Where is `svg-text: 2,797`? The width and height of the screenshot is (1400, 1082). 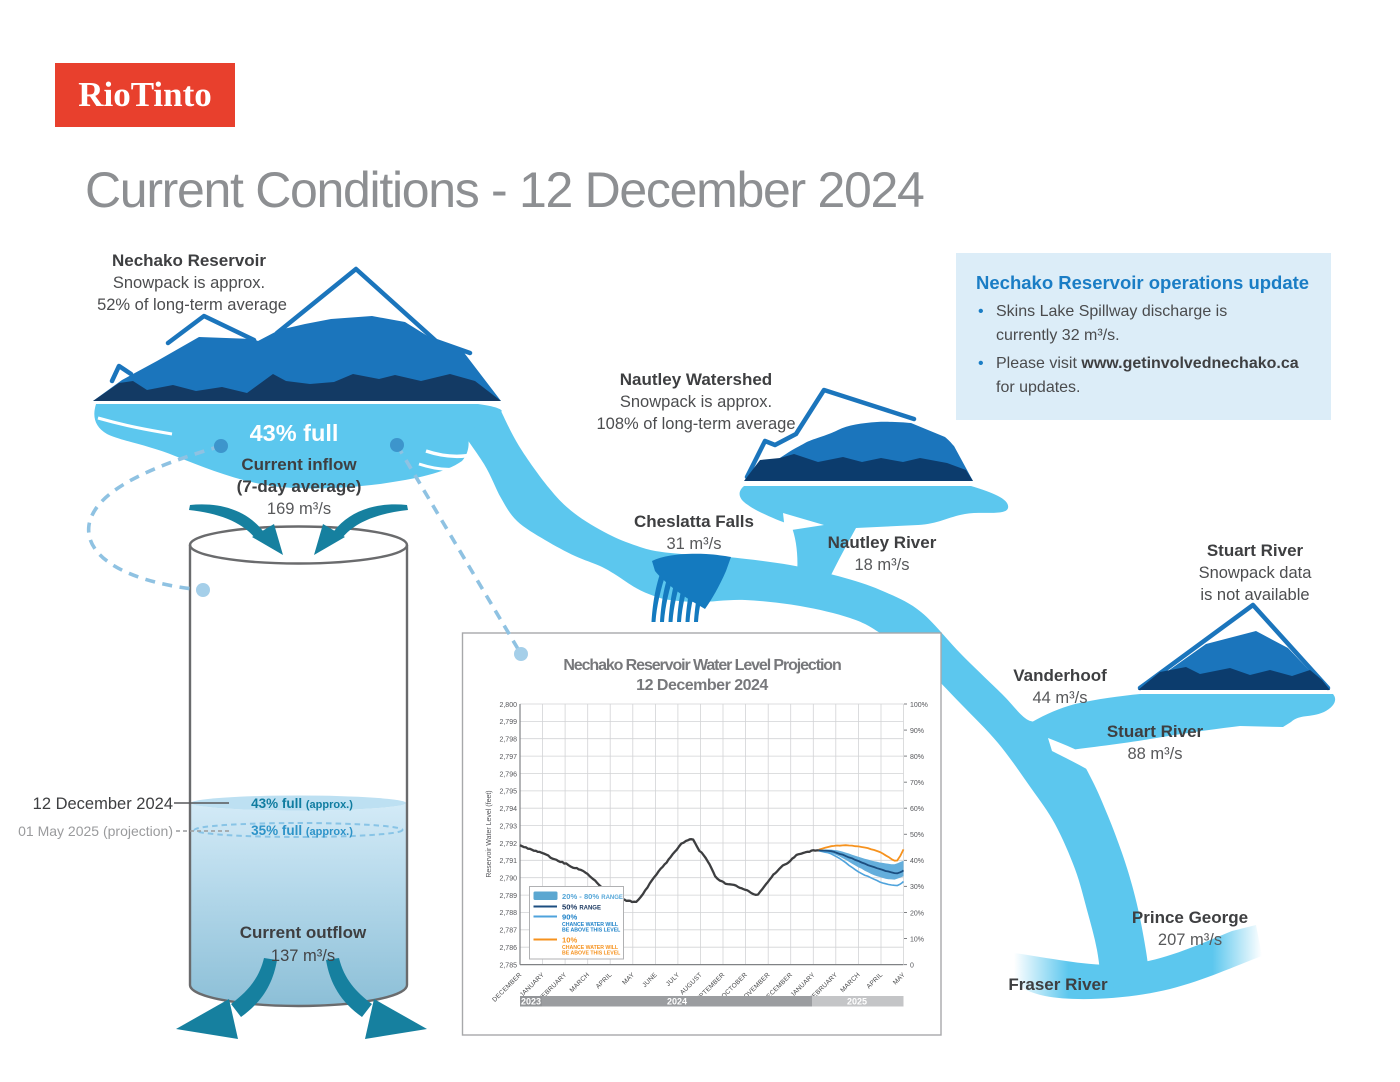
svg-text: 2,797 is located at coordinates (508, 757).